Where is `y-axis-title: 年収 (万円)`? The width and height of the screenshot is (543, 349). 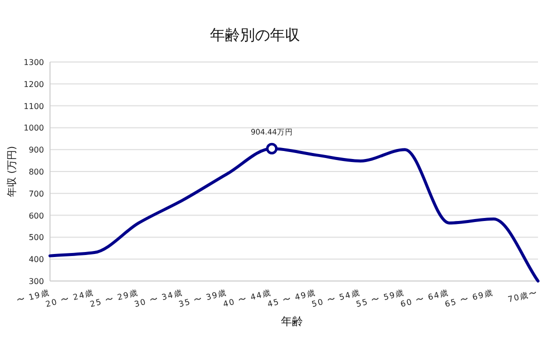 y-axis-title: 年収 (万円) is located at coordinates (12, 171).